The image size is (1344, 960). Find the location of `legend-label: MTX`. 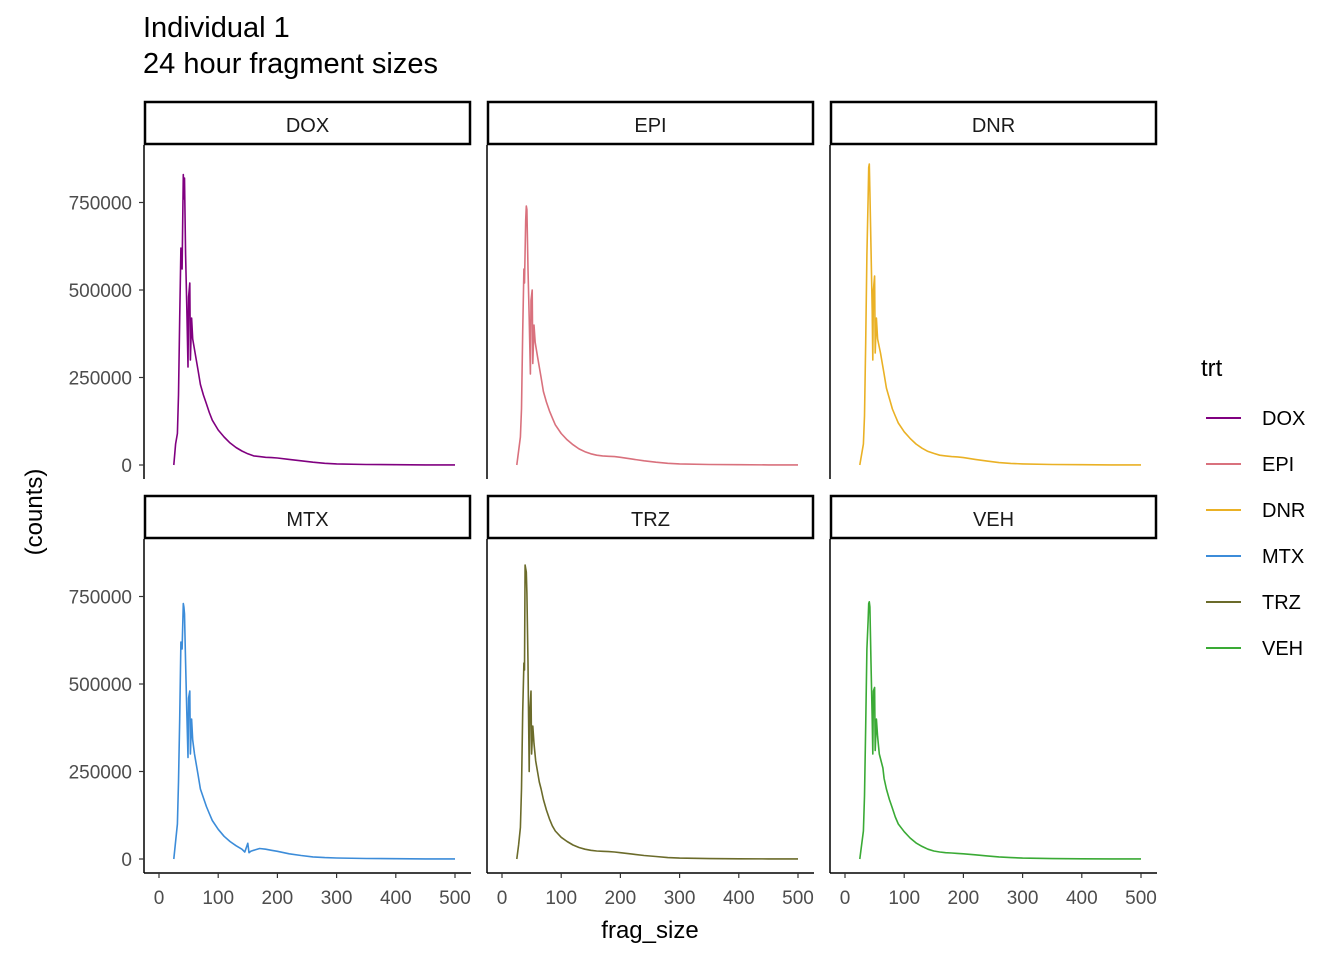

legend-label: MTX is located at coordinates (1283, 557).